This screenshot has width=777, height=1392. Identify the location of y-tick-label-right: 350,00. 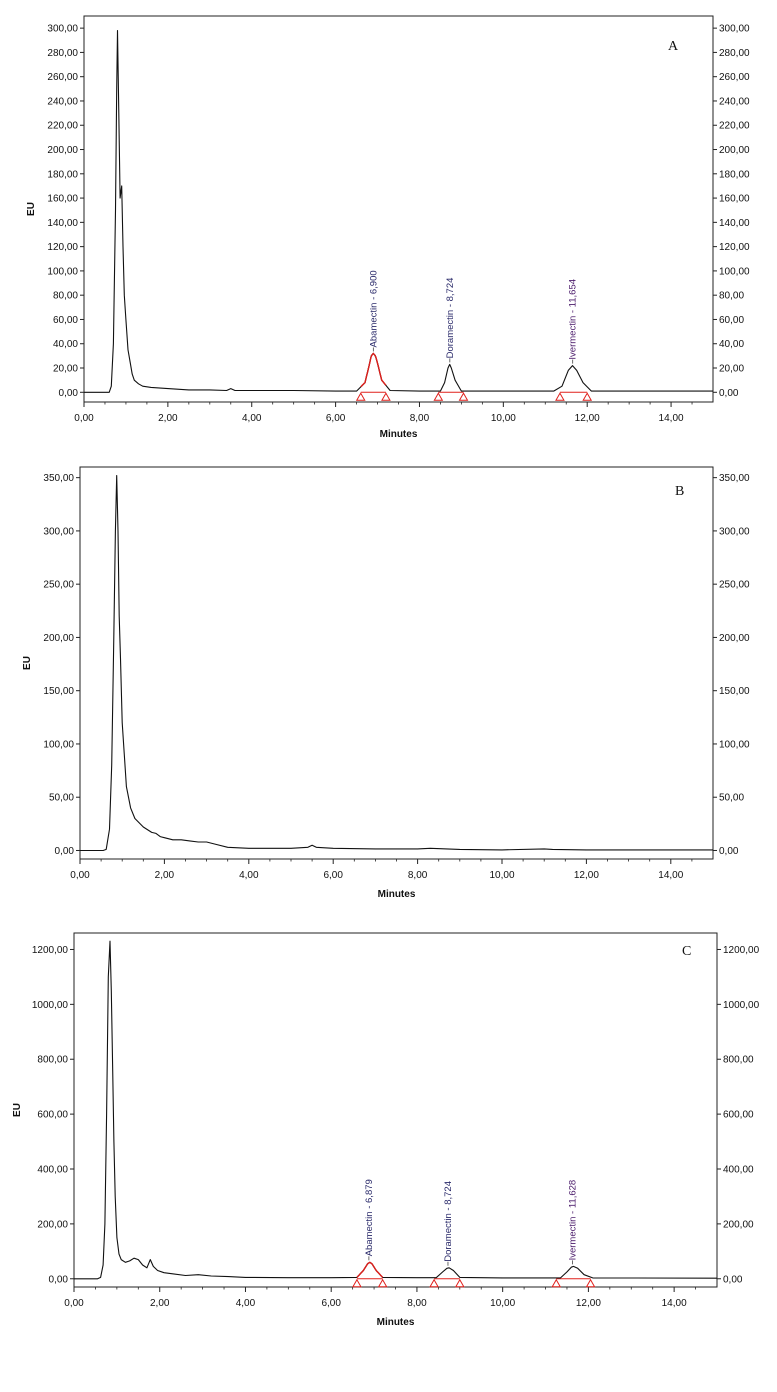
(734, 478).